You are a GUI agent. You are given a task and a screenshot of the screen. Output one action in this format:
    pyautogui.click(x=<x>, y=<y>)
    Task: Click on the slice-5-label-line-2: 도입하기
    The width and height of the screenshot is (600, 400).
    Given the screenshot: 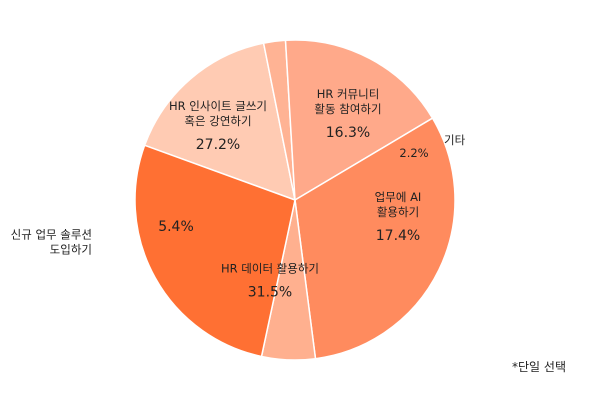 What is the action you would take?
    pyautogui.click(x=71, y=250)
    